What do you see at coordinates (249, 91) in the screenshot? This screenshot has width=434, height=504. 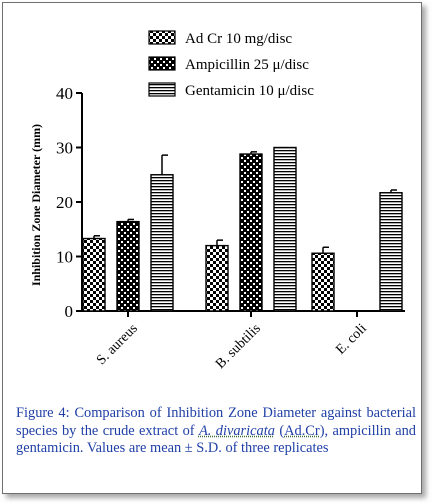 I see `legend-label: Gentamicin 10 μ/disc` at bounding box center [249, 91].